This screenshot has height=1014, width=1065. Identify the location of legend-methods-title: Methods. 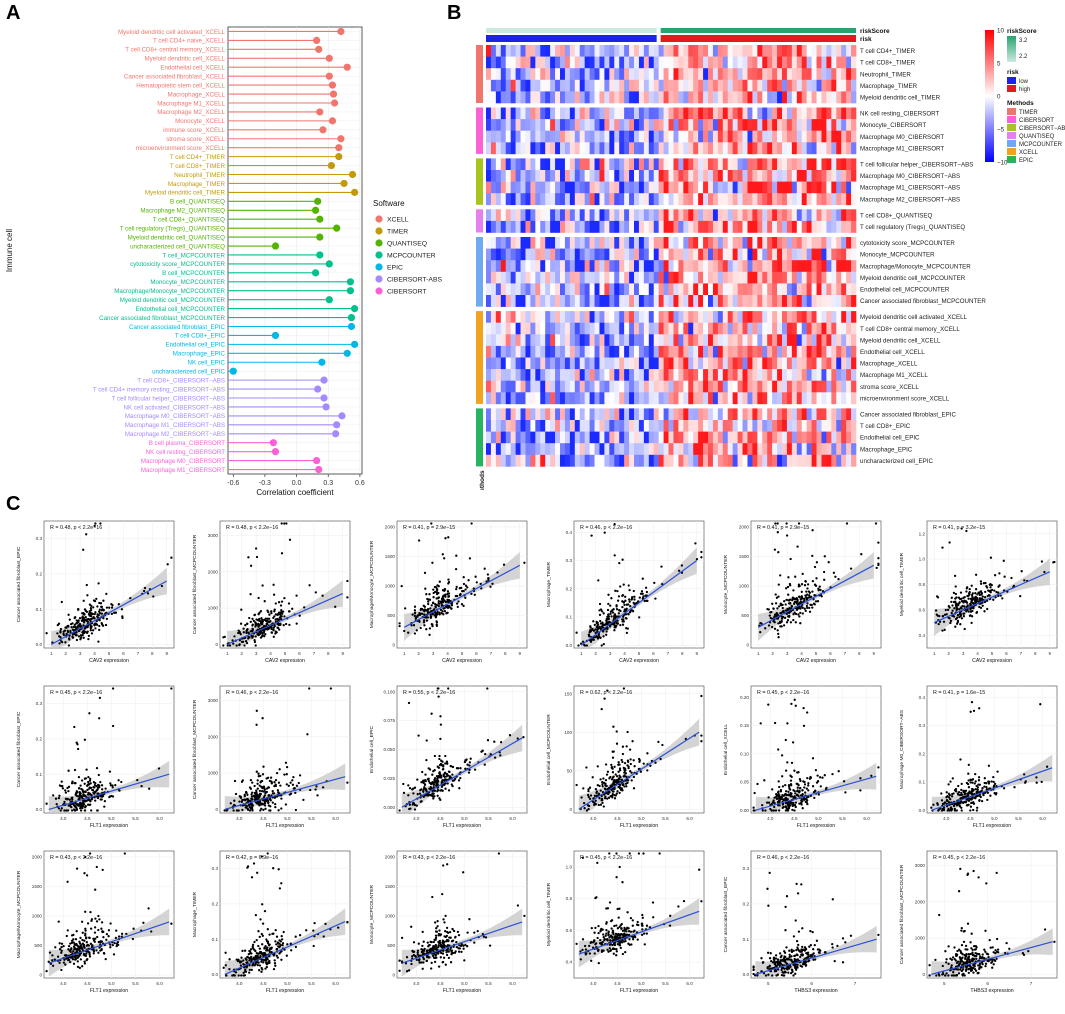
(1020, 103).